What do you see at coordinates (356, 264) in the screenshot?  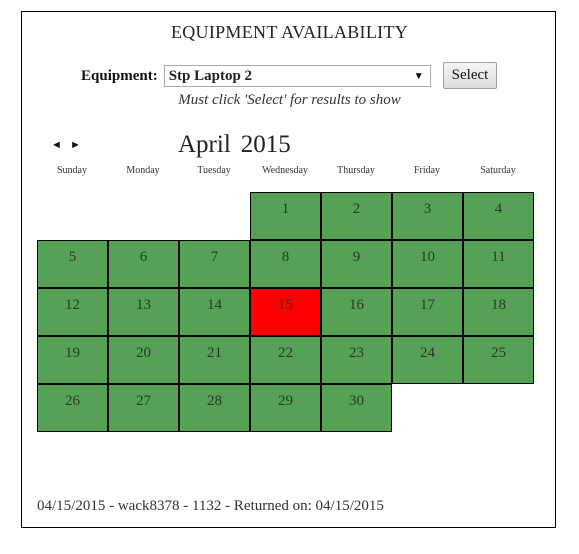 I see `calendar-day-9: 9` at bounding box center [356, 264].